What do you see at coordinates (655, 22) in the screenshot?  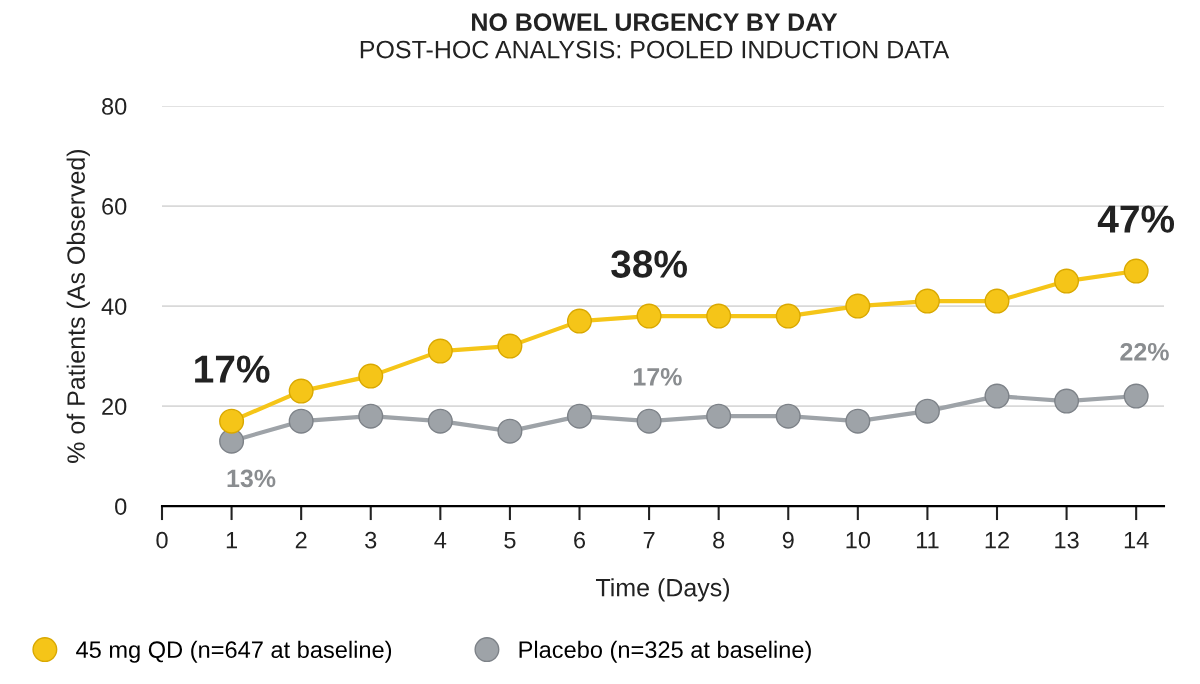 I see `chart-title: NO BOWEL URGENCY BY DAY` at bounding box center [655, 22].